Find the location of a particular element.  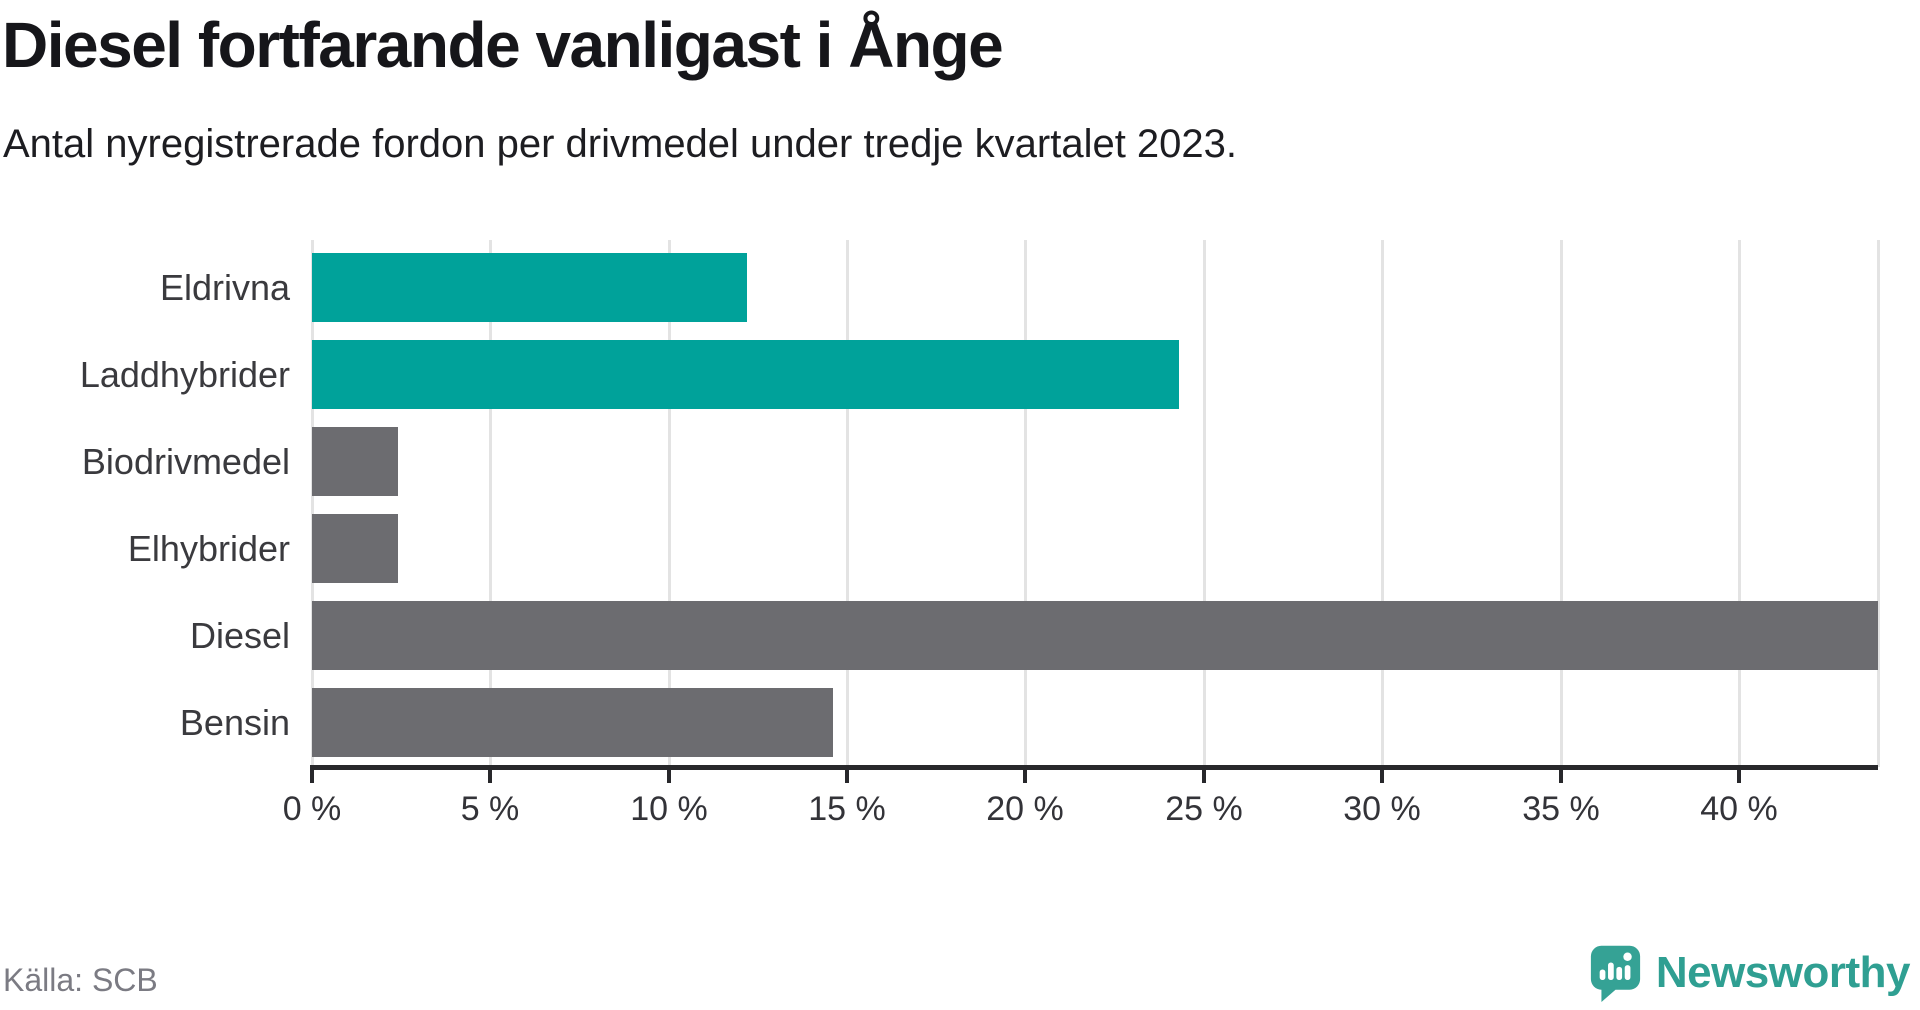

category-label: Eldrivna is located at coordinates (224, 287).